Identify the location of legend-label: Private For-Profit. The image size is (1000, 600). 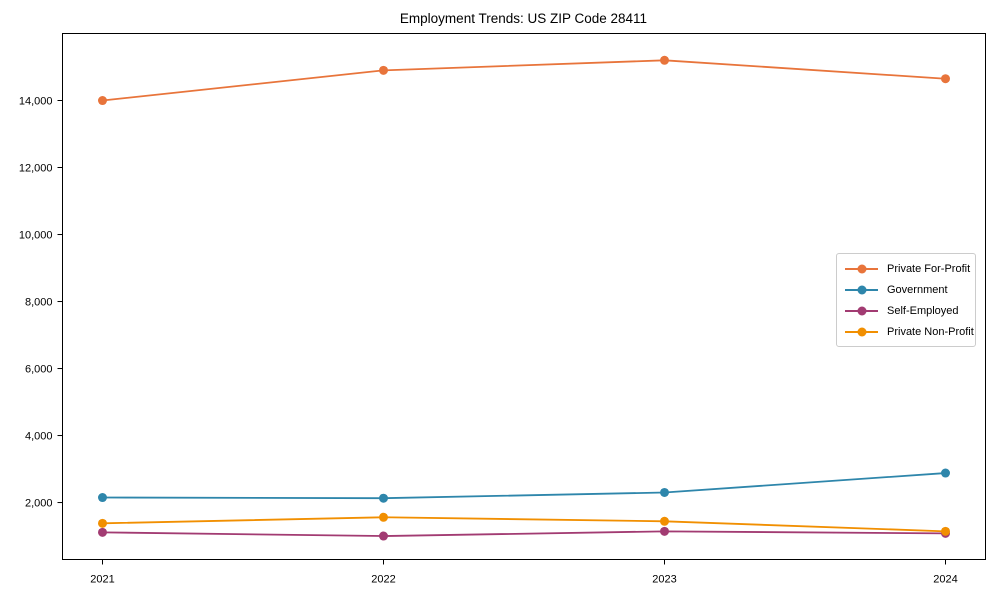
(929, 268).